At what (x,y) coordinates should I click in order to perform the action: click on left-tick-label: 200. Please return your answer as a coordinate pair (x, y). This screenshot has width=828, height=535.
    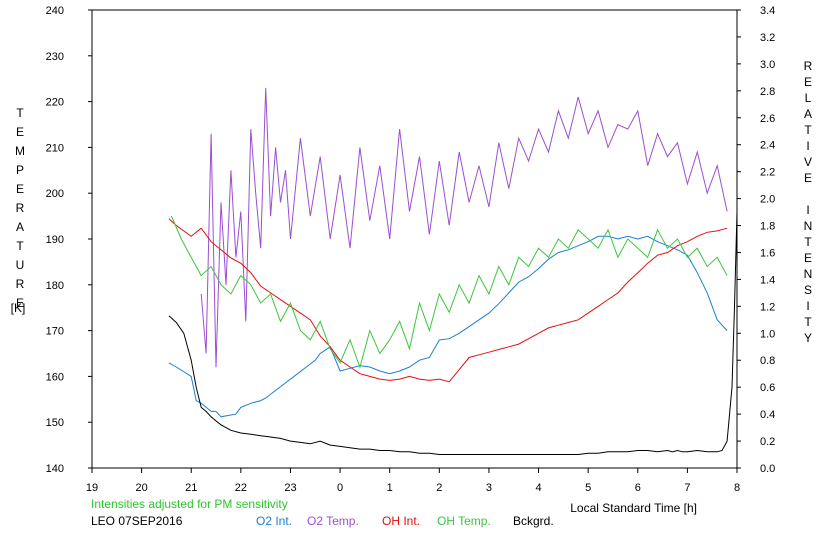
    Looking at the image, I should click on (55, 194).